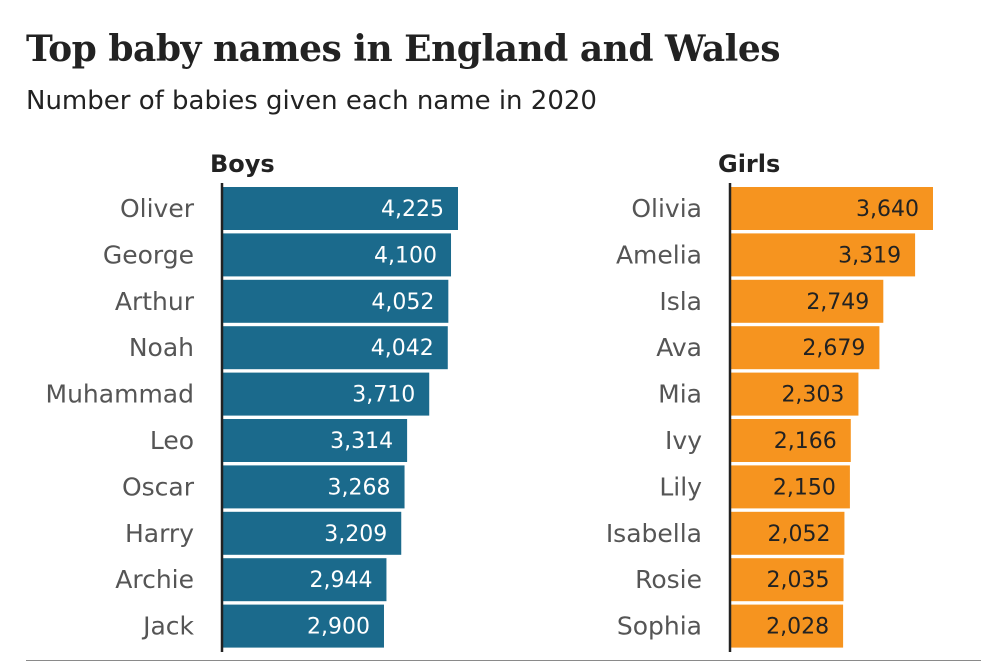  I want to click on boys-value-label: 3,710, so click(383, 395).